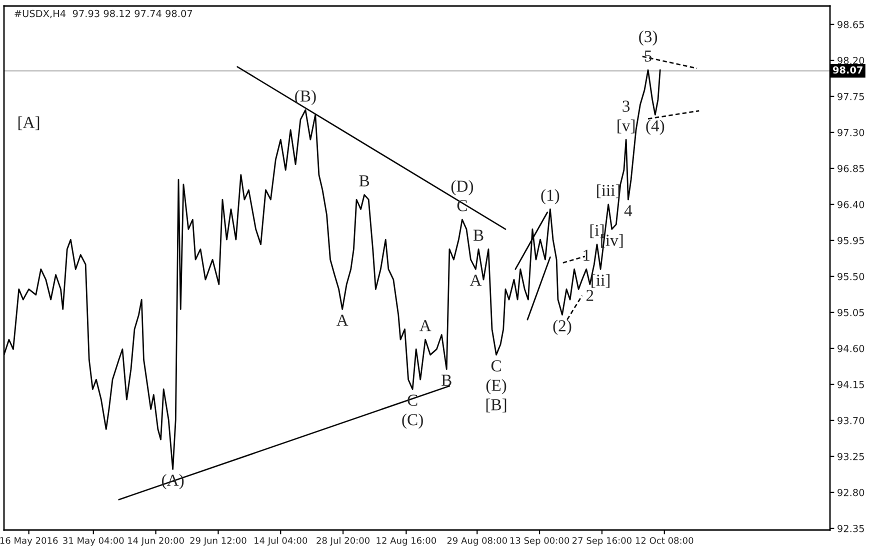 This screenshot has width=869, height=553. Describe the element at coordinates (851, 96) in the screenshot. I see `y-tick-label: 97.75` at that location.